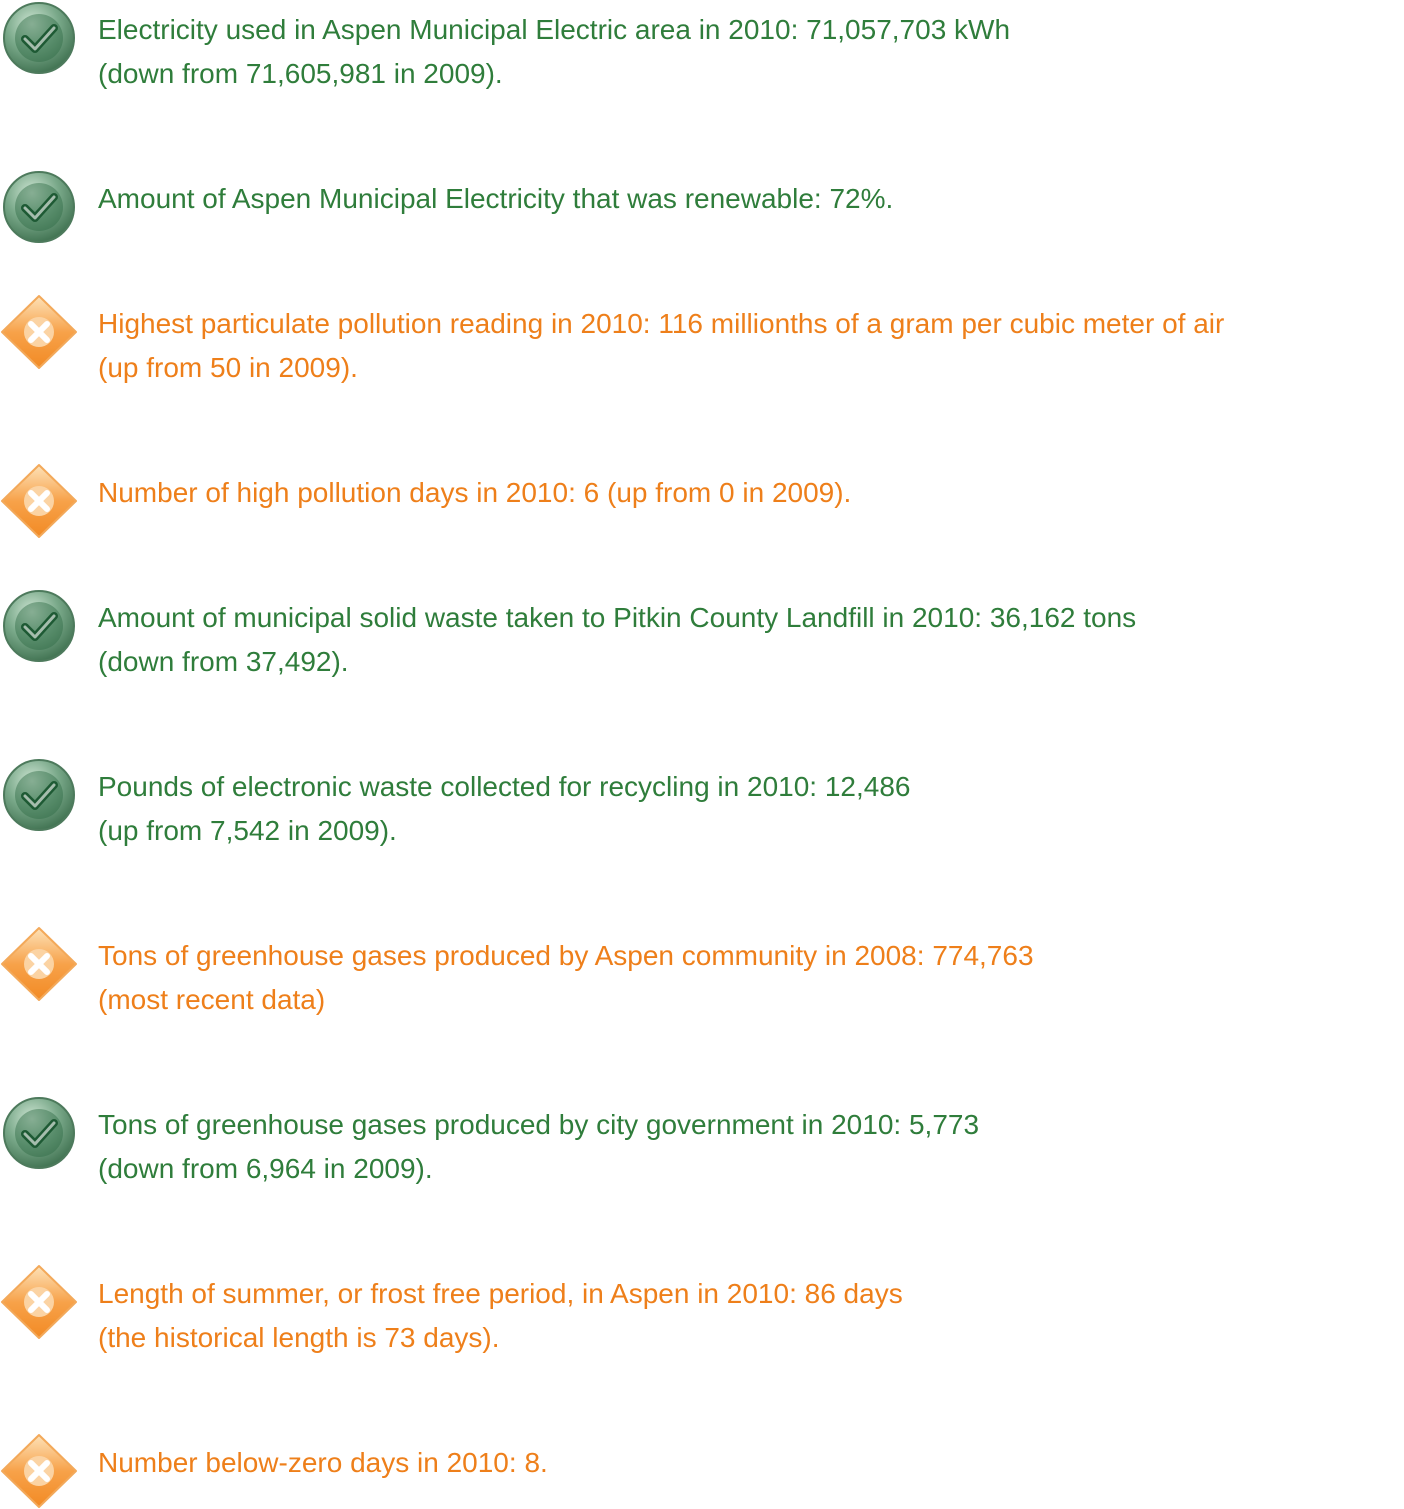 The image size is (1404, 1509). I want to click on indicator-text: Number below-zero days in 2010: 8., so click(323, 1462).